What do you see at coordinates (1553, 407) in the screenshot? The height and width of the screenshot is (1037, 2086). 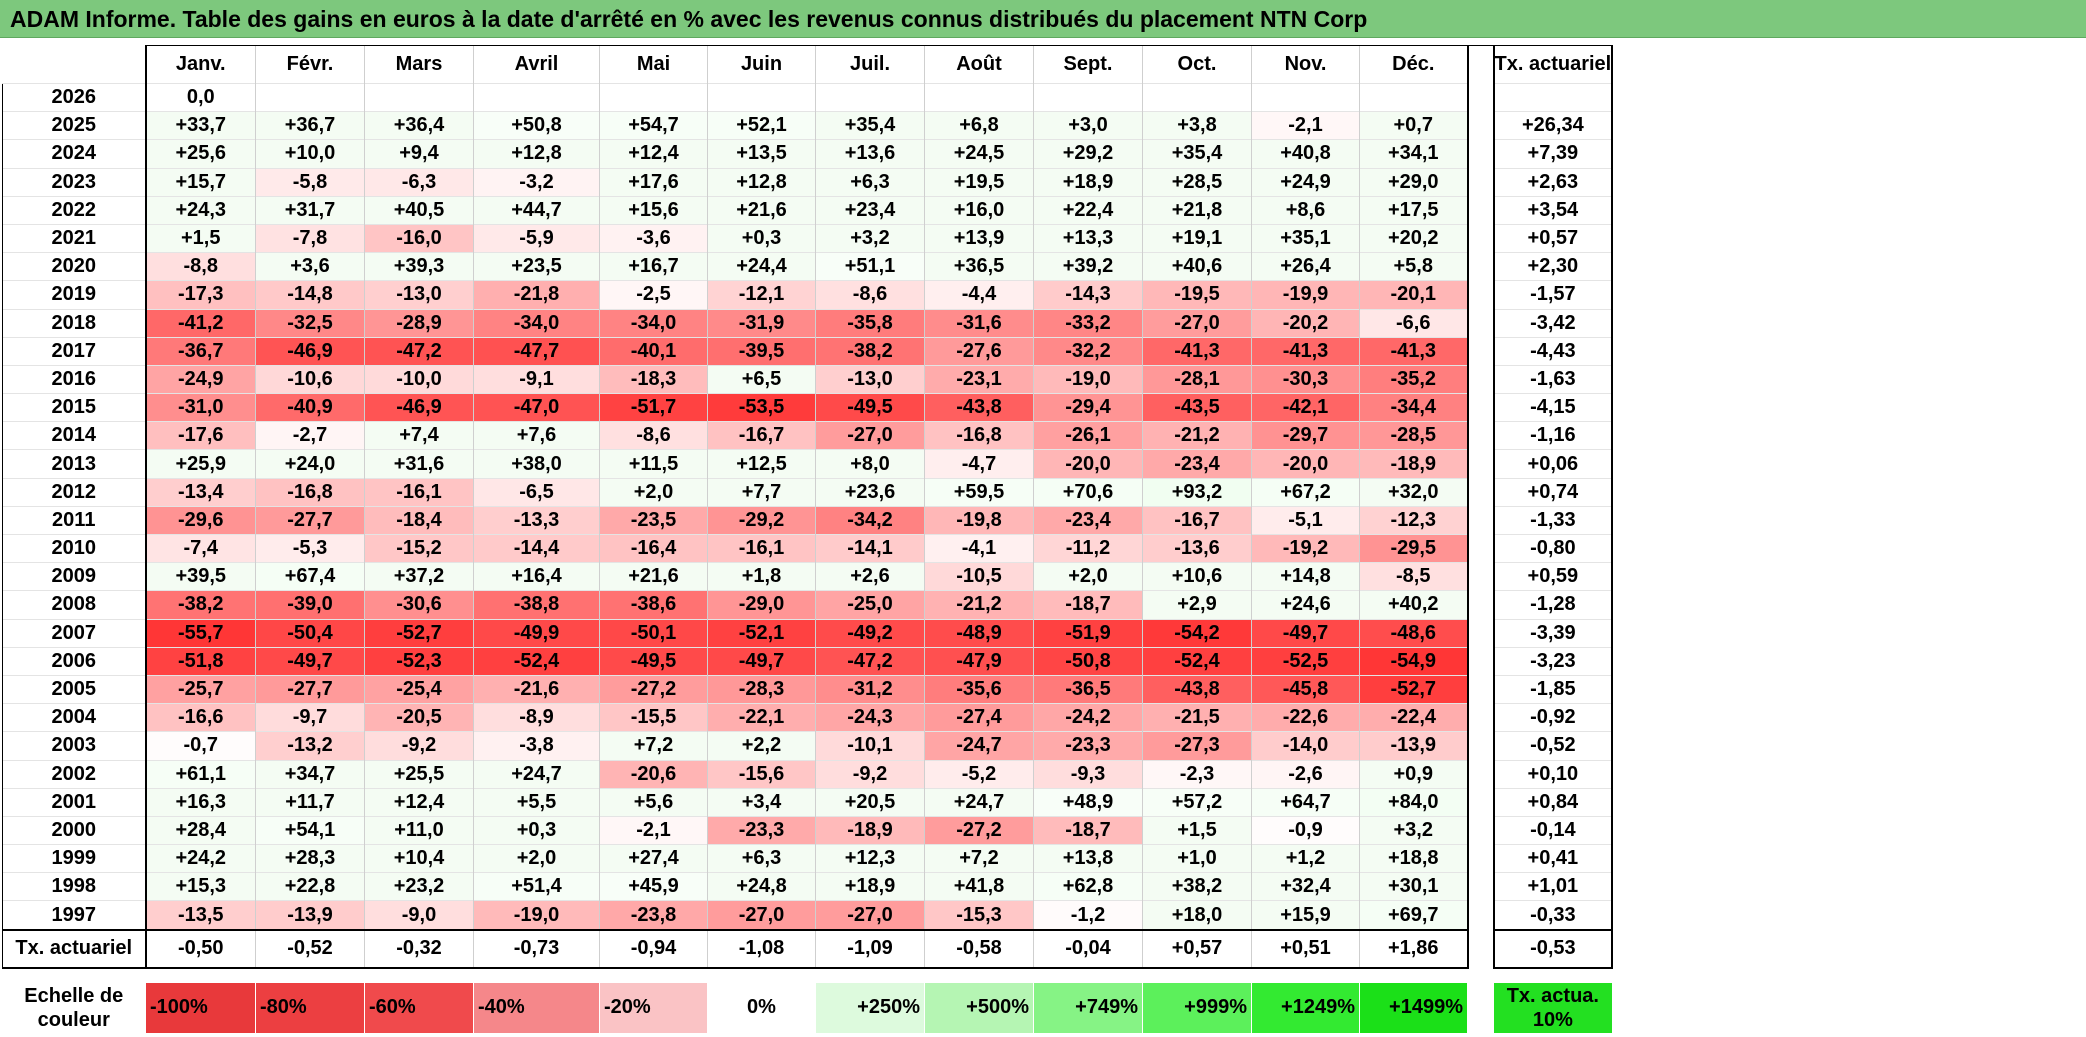 I see `annual-rate-cell: -4,15` at bounding box center [1553, 407].